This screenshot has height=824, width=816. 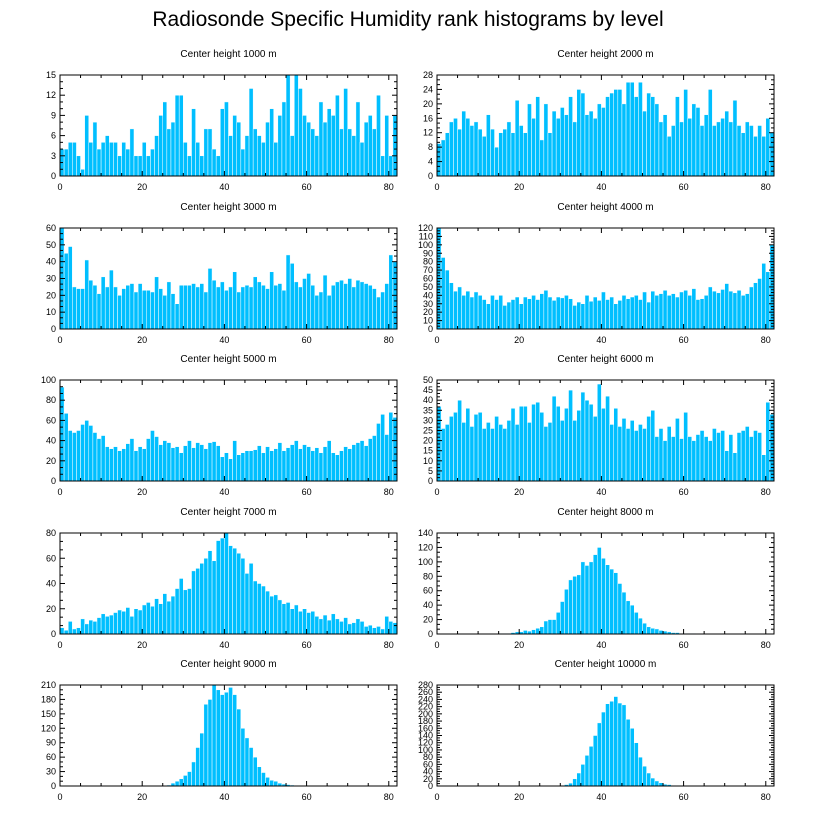 I want to click on y-tick-label: 280, so click(x=425, y=685).